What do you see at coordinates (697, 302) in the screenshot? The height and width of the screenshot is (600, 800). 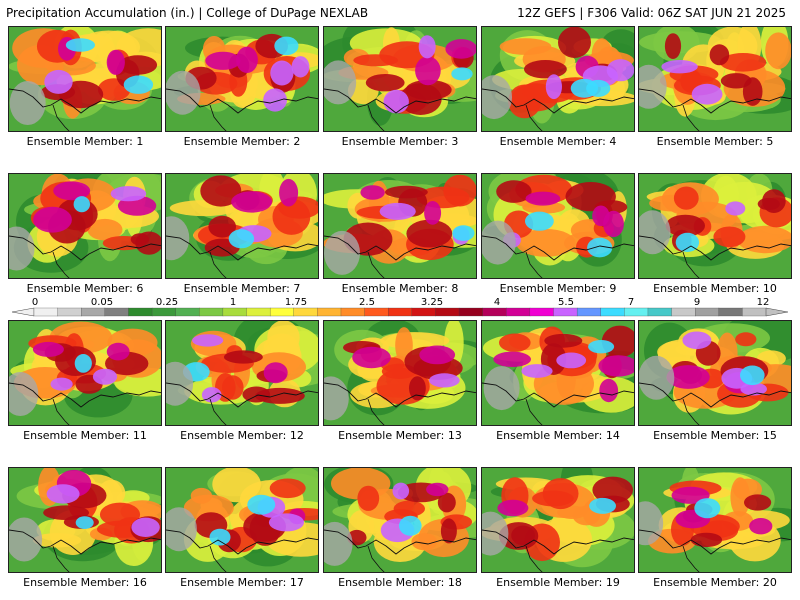 I see `colorbar-tick-label: 9` at bounding box center [697, 302].